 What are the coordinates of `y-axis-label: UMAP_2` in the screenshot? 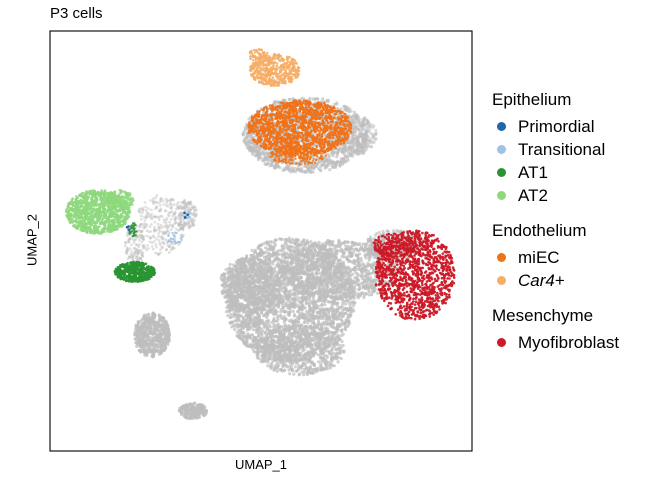 It's located at (32, 240).